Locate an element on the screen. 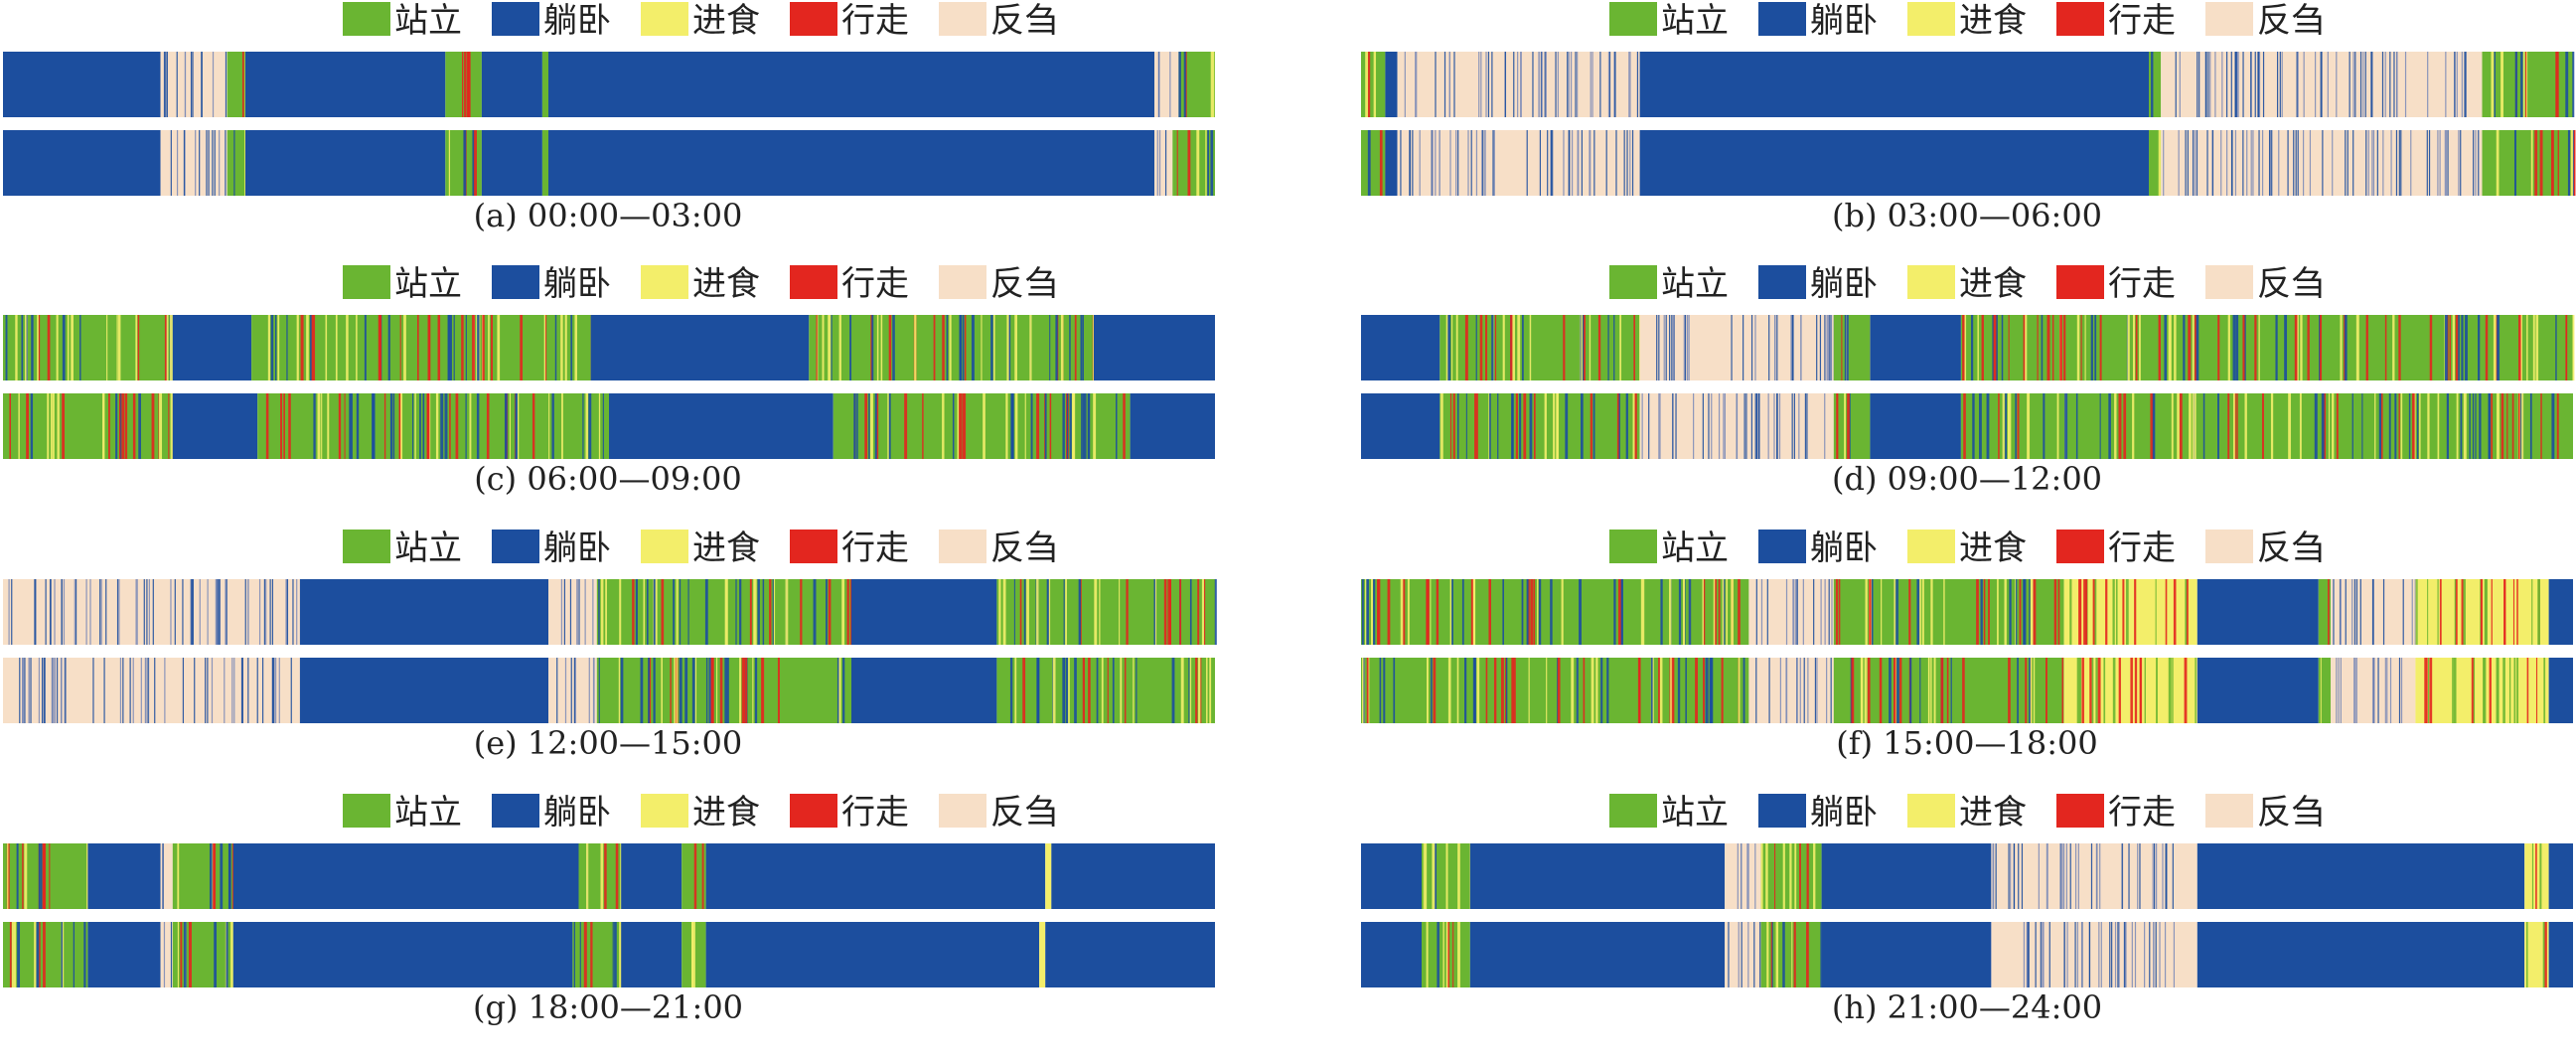 The width and height of the screenshot is (2576, 1061). legend-swatch-eat is located at coordinates (665, 546).